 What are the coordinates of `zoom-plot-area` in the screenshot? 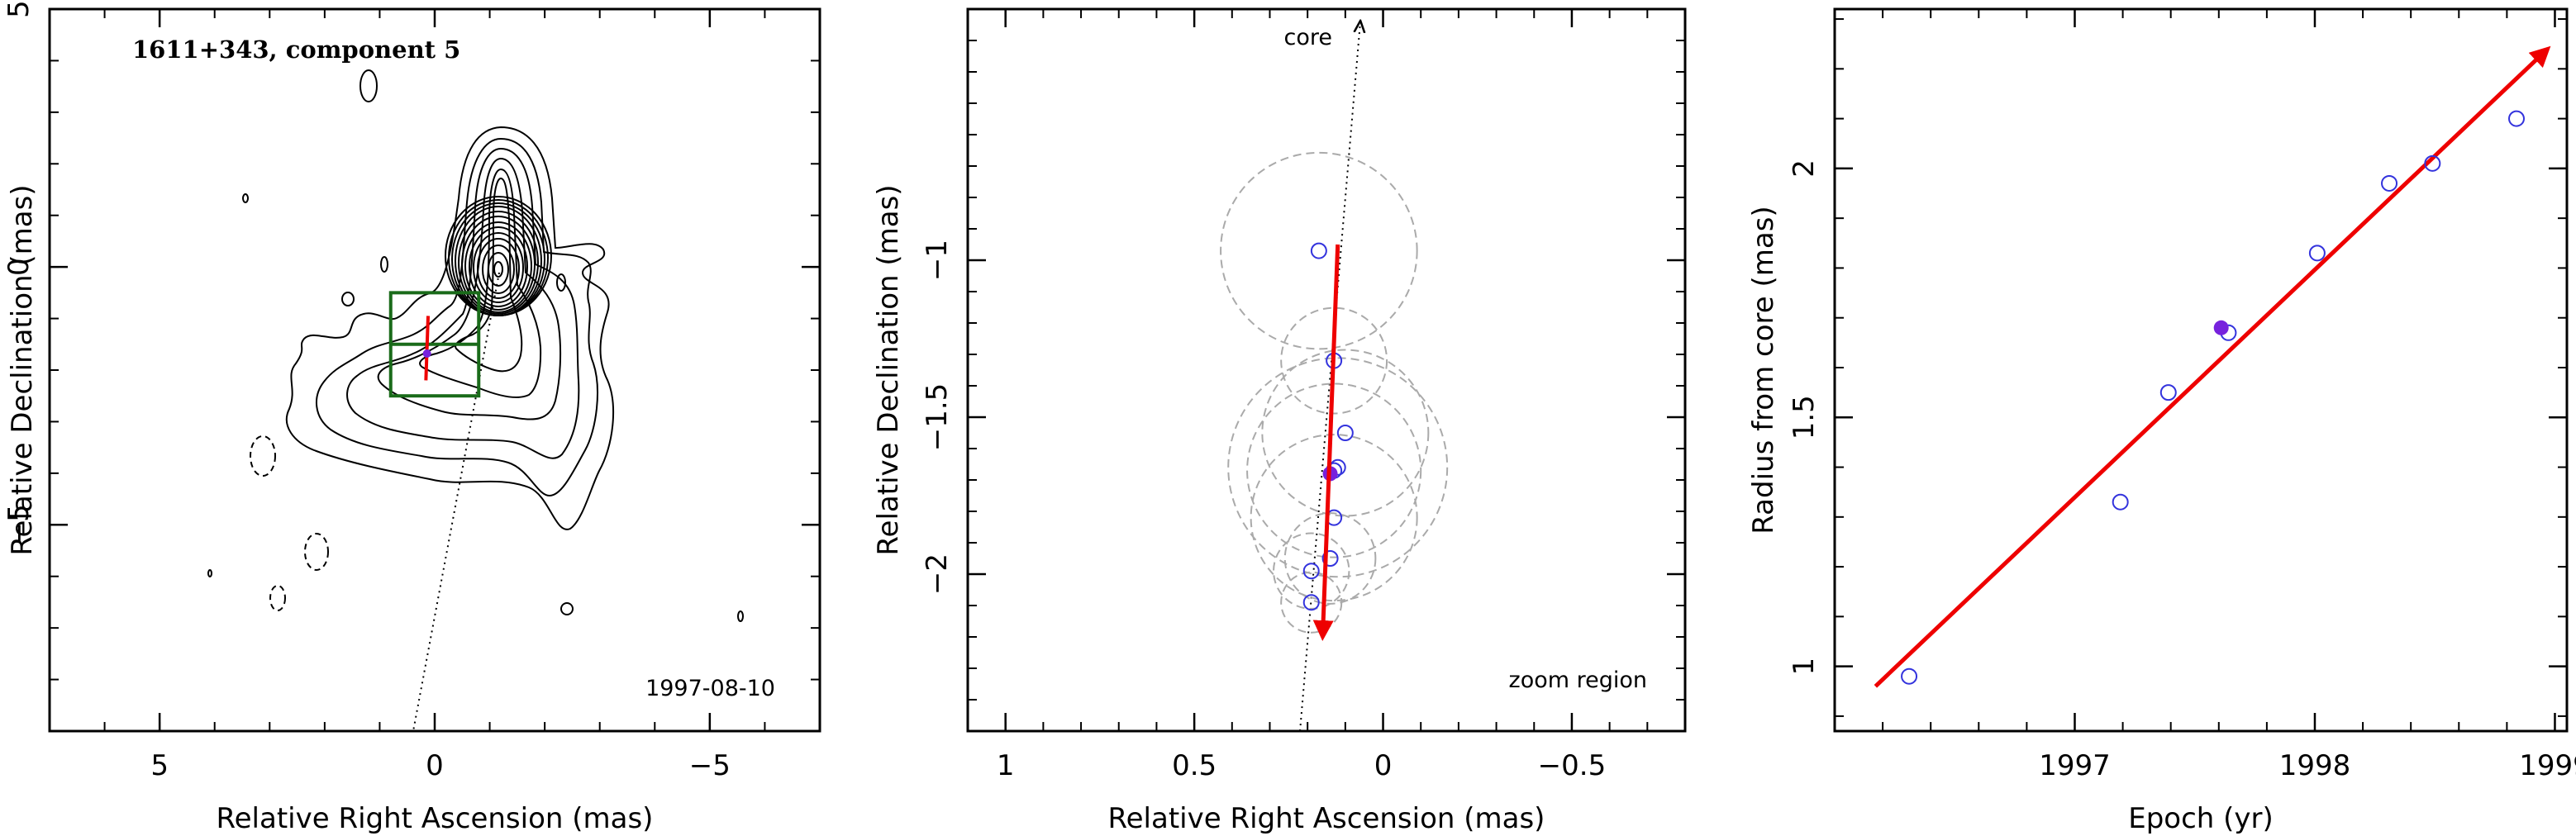 It's located at (1335, 376).